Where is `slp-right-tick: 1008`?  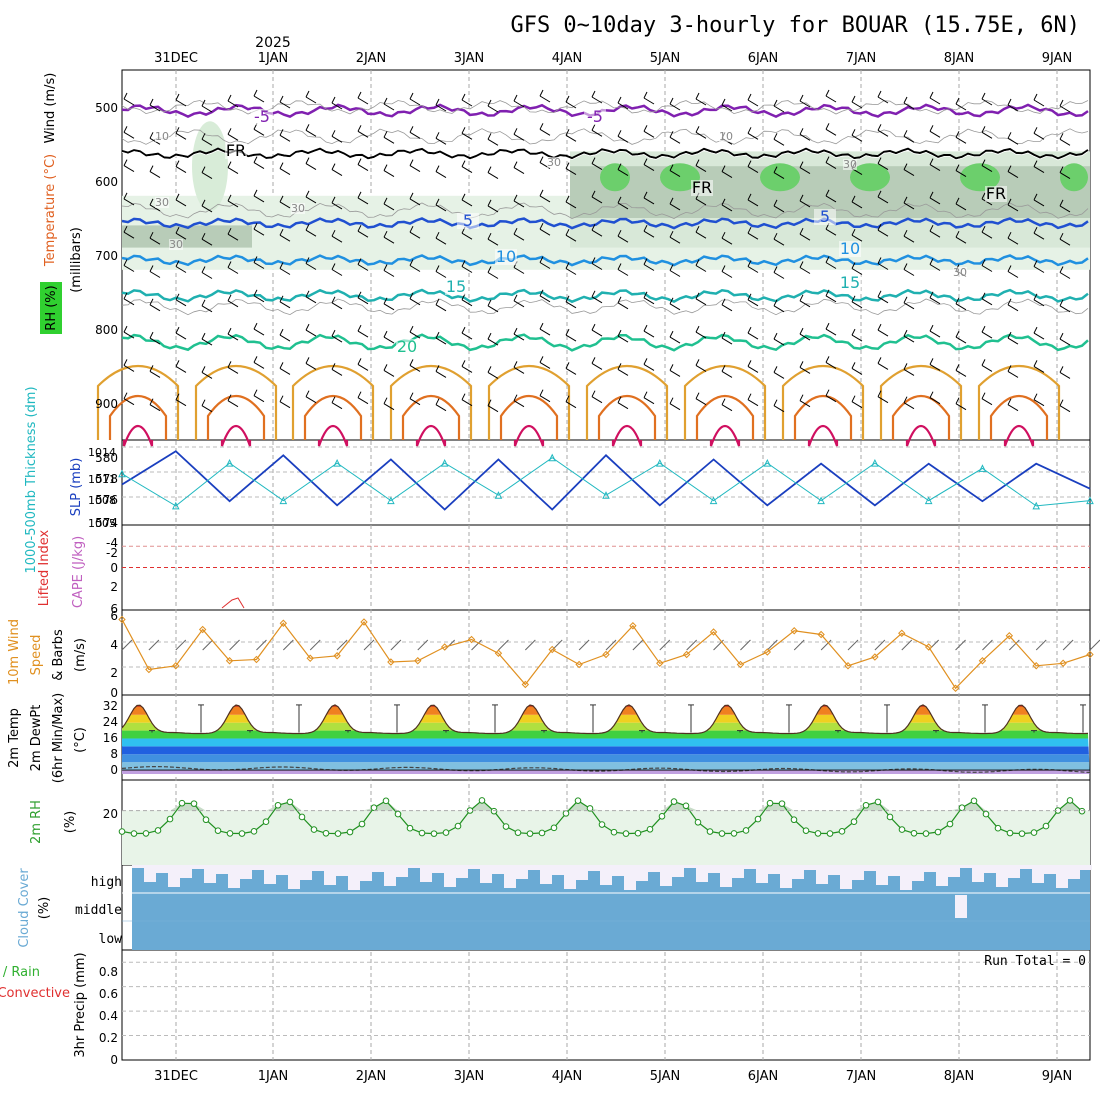 slp-right-tick: 1008 is located at coordinates (102, 500).